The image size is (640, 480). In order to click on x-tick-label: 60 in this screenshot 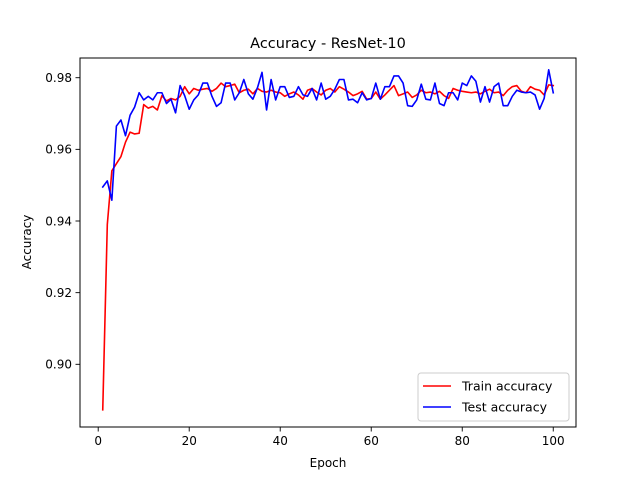, I will do `click(371, 441)`.